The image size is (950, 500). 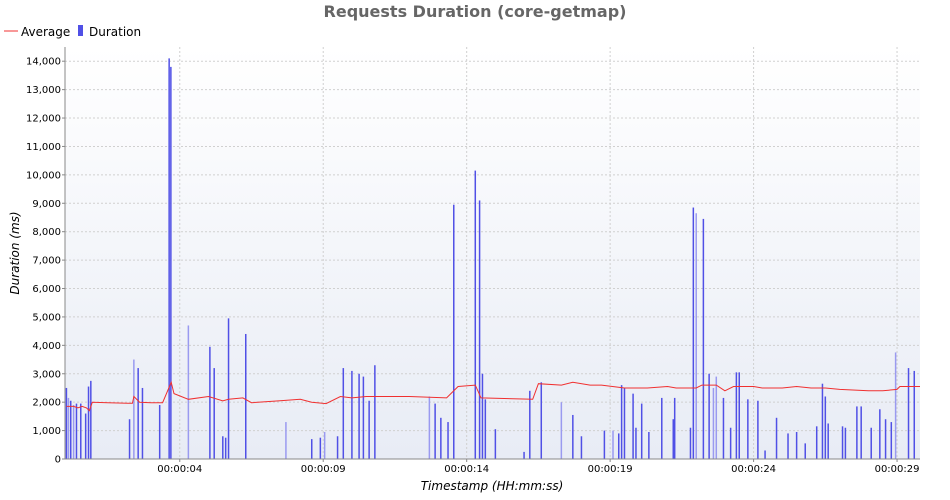 What do you see at coordinates (475, 11) in the screenshot?
I see `chart-title: Requests Duration (core-getmap)` at bounding box center [475, 11].